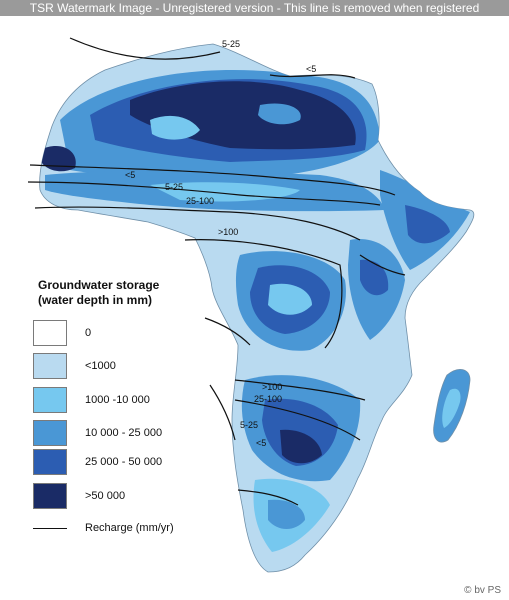 This screenshot has width=509, height=600. I want to click on recharge-legend: Recharge (mm/yr), so click(103, 528).